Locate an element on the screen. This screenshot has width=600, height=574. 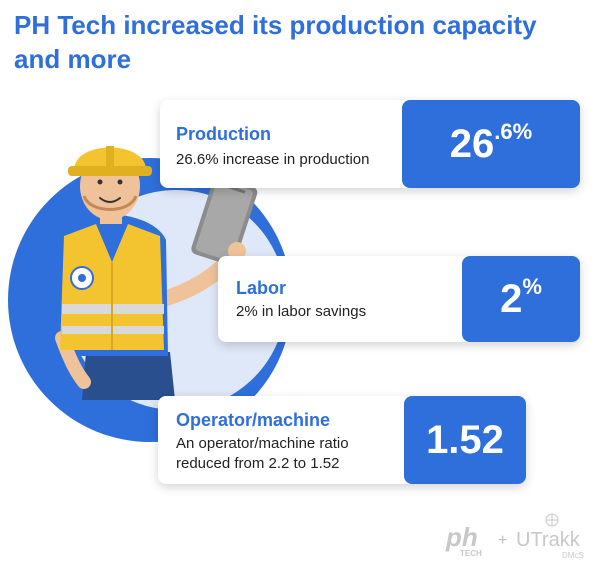
footer-logos: ph TECH + UTrakk DMcS is located at coordinates (517, 540).